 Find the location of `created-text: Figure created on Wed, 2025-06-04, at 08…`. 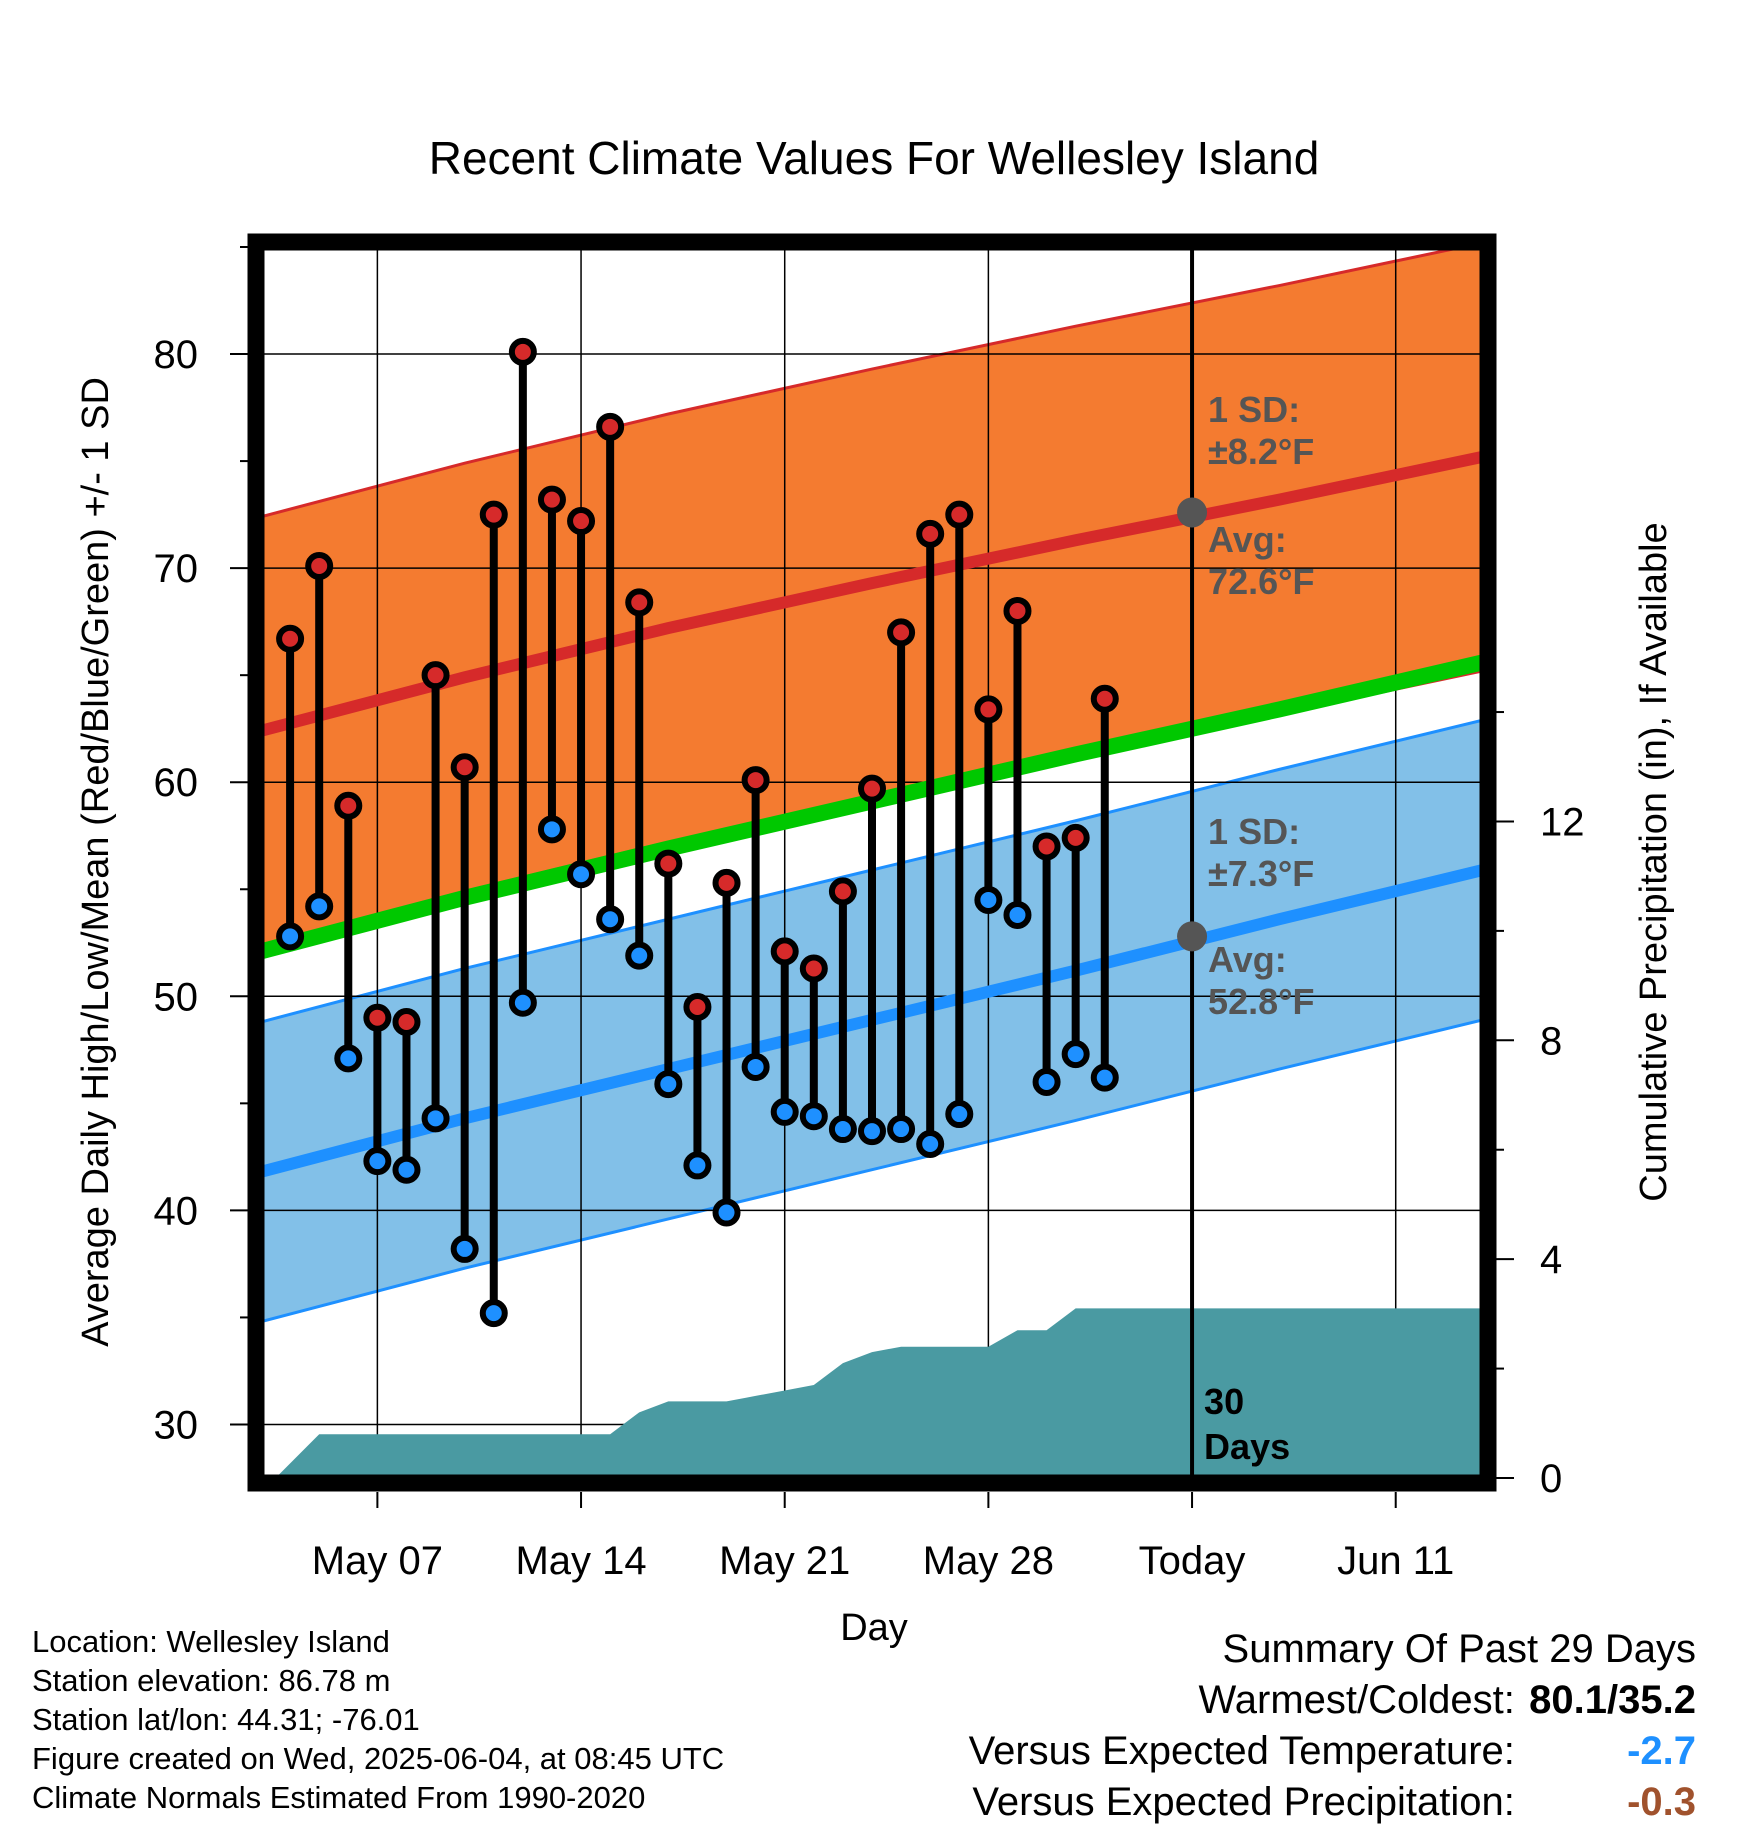

created-text: Figure created on Wed, 2025-06-04, at 08… is located at coordinates (378, 1758).